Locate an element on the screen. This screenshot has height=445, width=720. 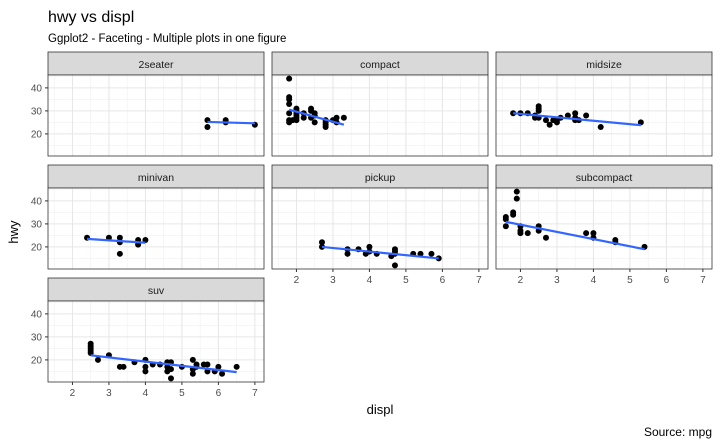
facet-panel-minivan: minivan 20 30 40 is located at coordinates (148, 217).